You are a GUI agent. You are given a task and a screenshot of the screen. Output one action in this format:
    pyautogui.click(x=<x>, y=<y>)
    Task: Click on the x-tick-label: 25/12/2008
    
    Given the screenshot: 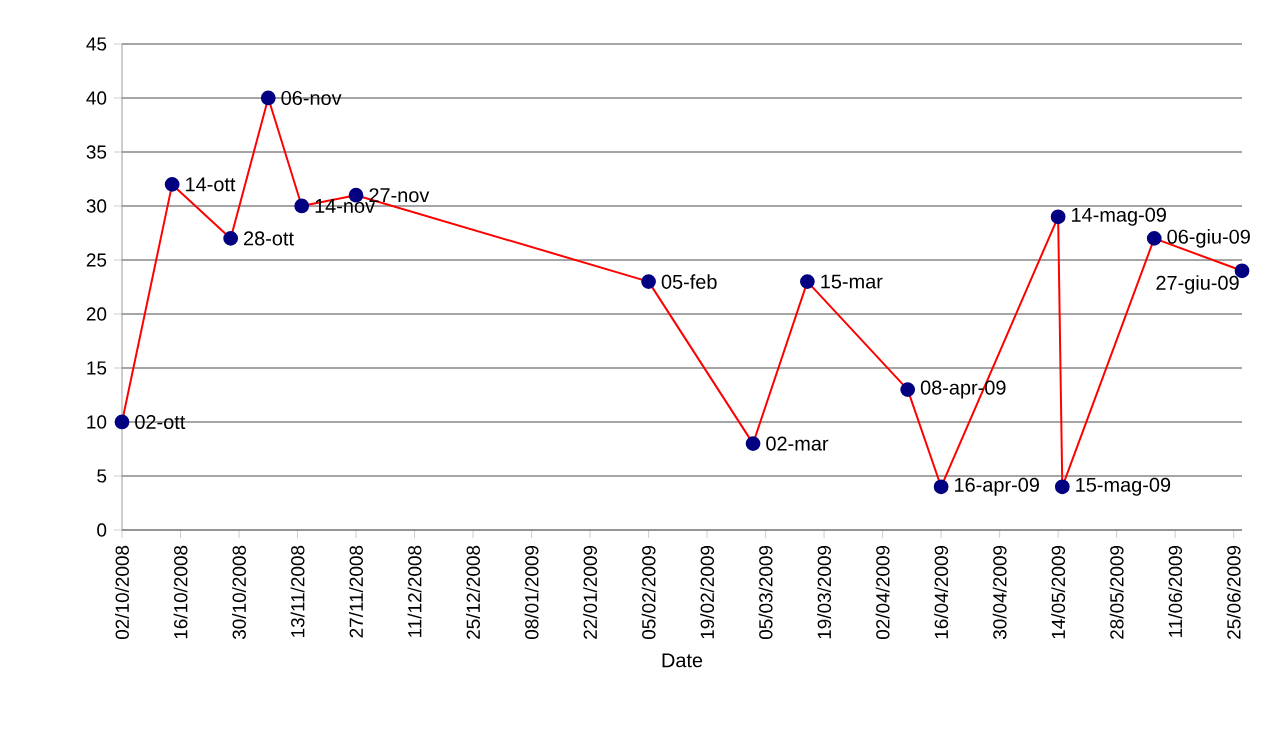 What is the action you would take?
    pyautogui.click(x=473, y=592)
    